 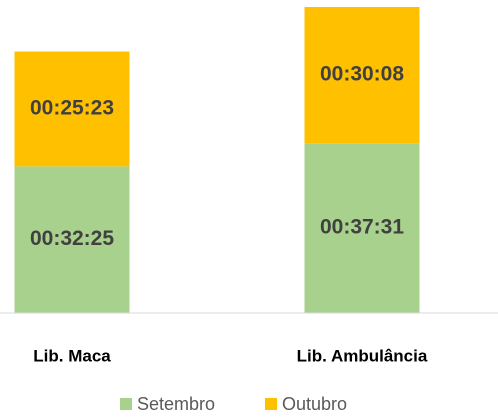 I want to click on data-label: 00:25:23, so click(x=72, y=108).